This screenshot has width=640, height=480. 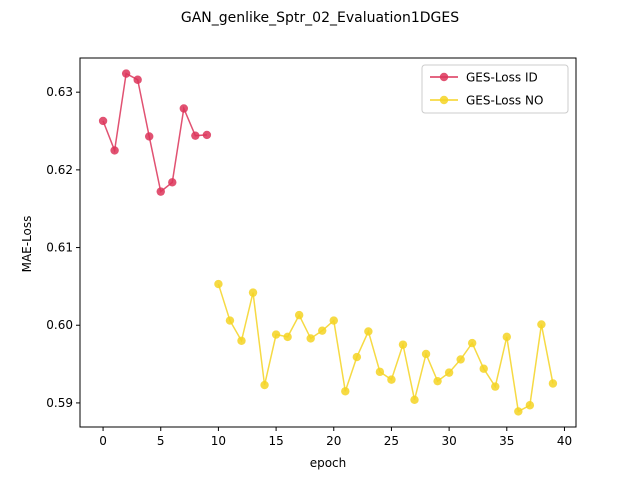 What do you see at coordinates (27, 244) in the screenshot?
I see `y-axis-label: MAE-Loss` at bounding box center [27, 244].